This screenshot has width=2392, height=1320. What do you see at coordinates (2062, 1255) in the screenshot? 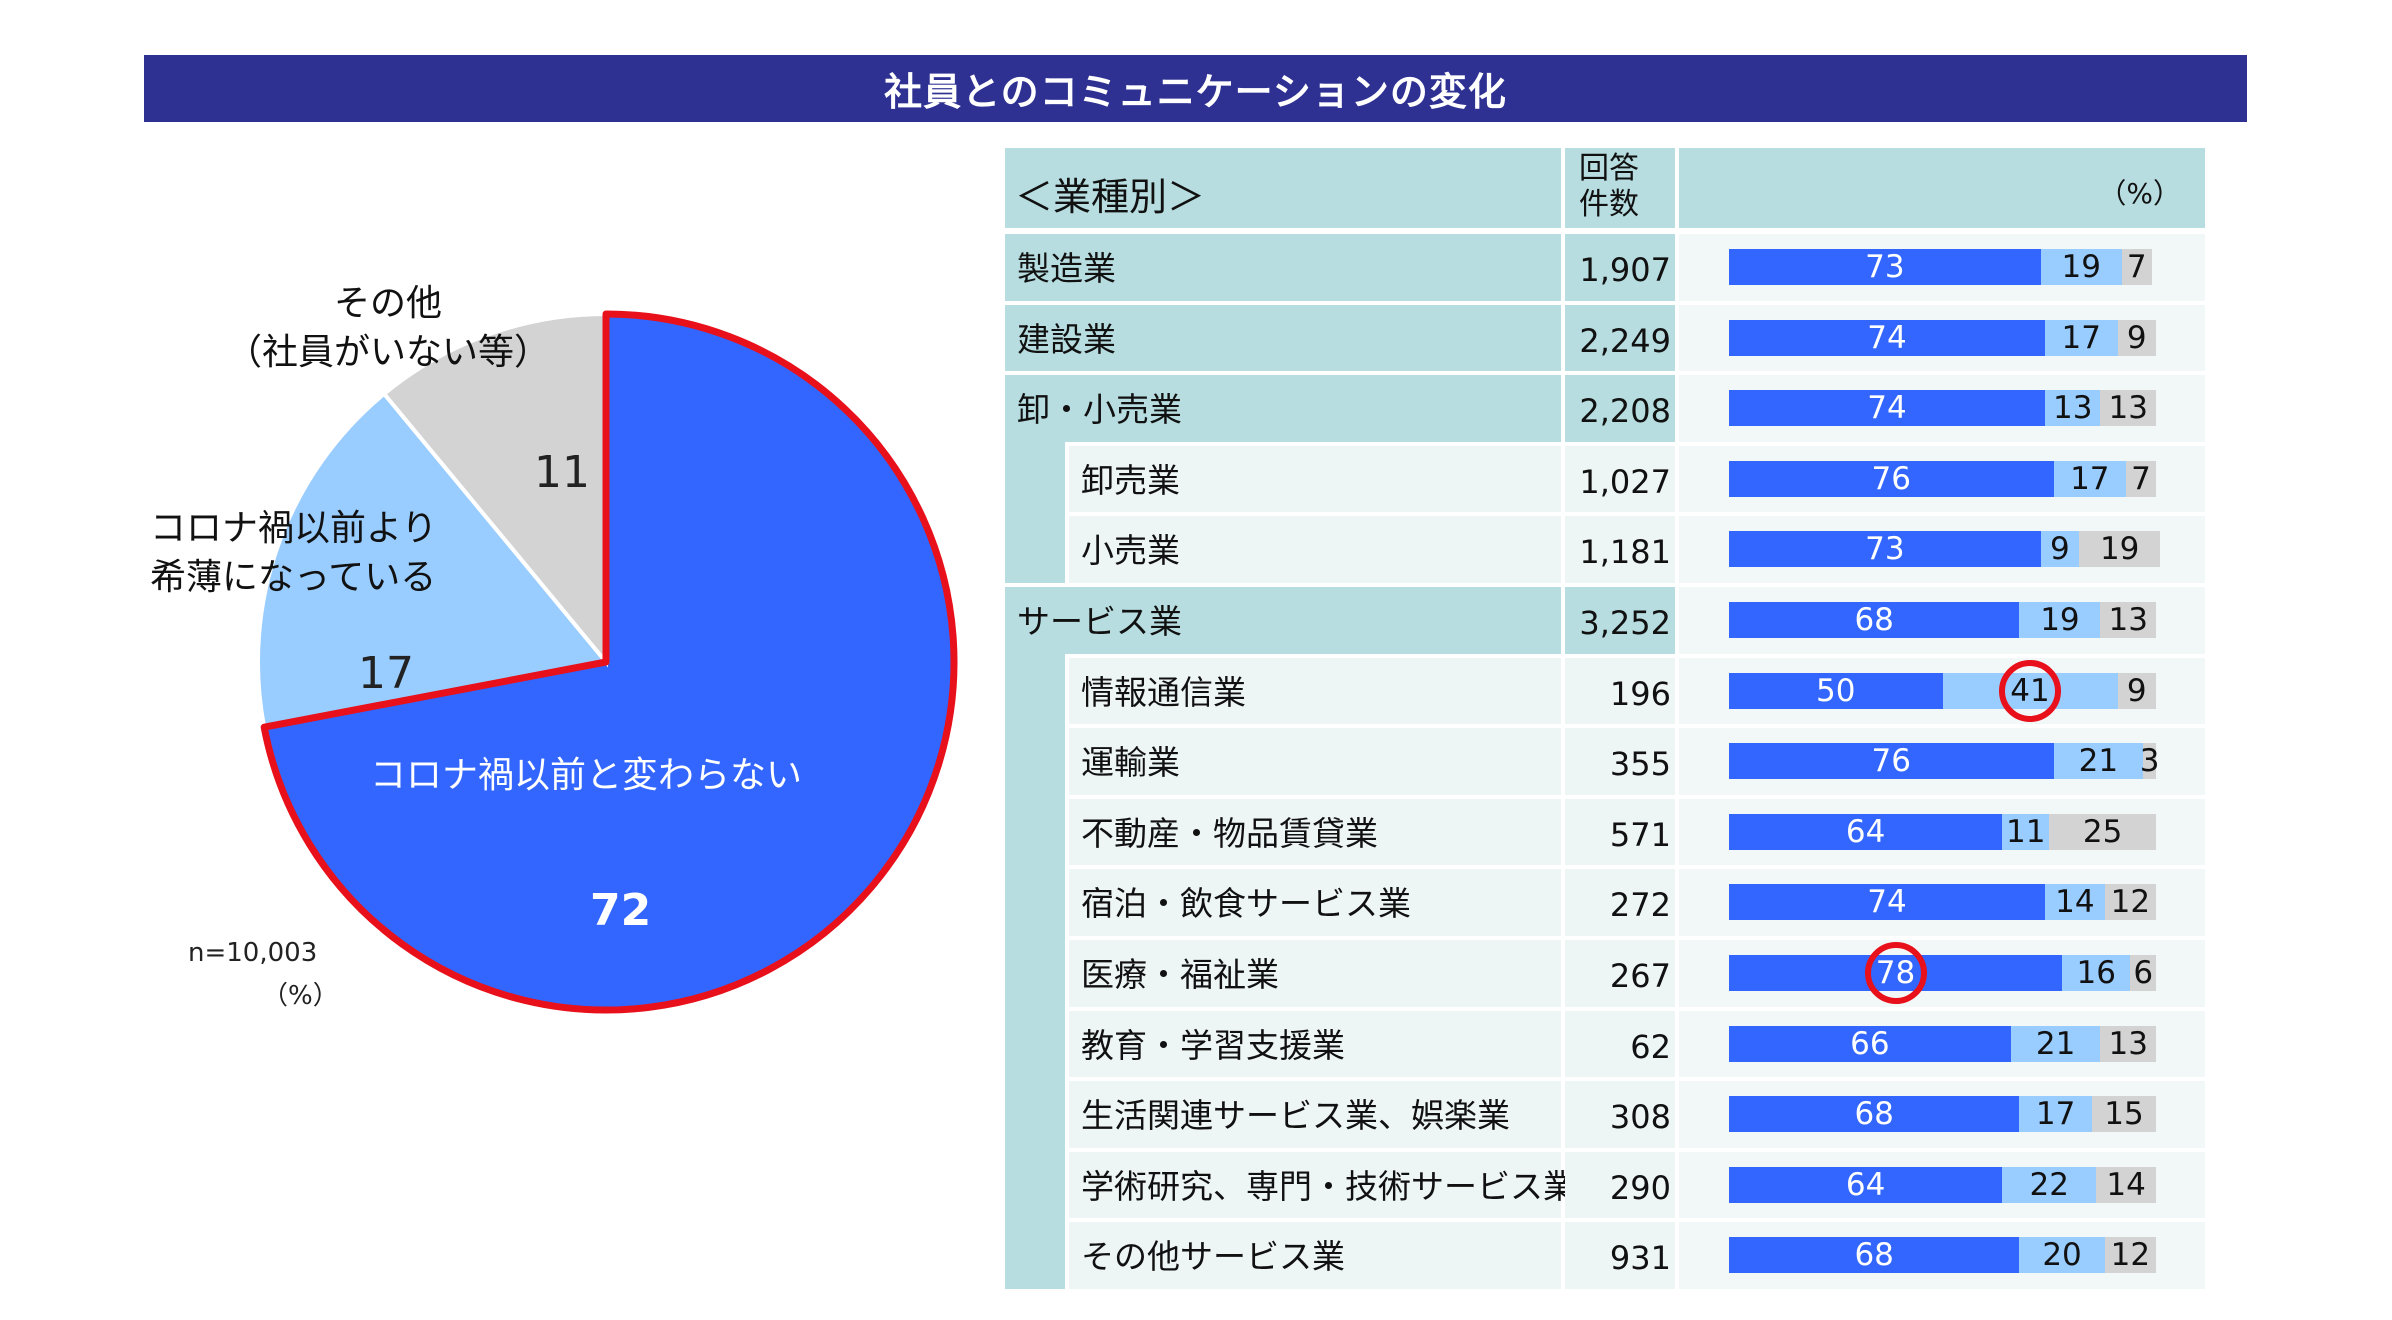
I see `bar-segment: 20` at bounding box center [2062, 1255].